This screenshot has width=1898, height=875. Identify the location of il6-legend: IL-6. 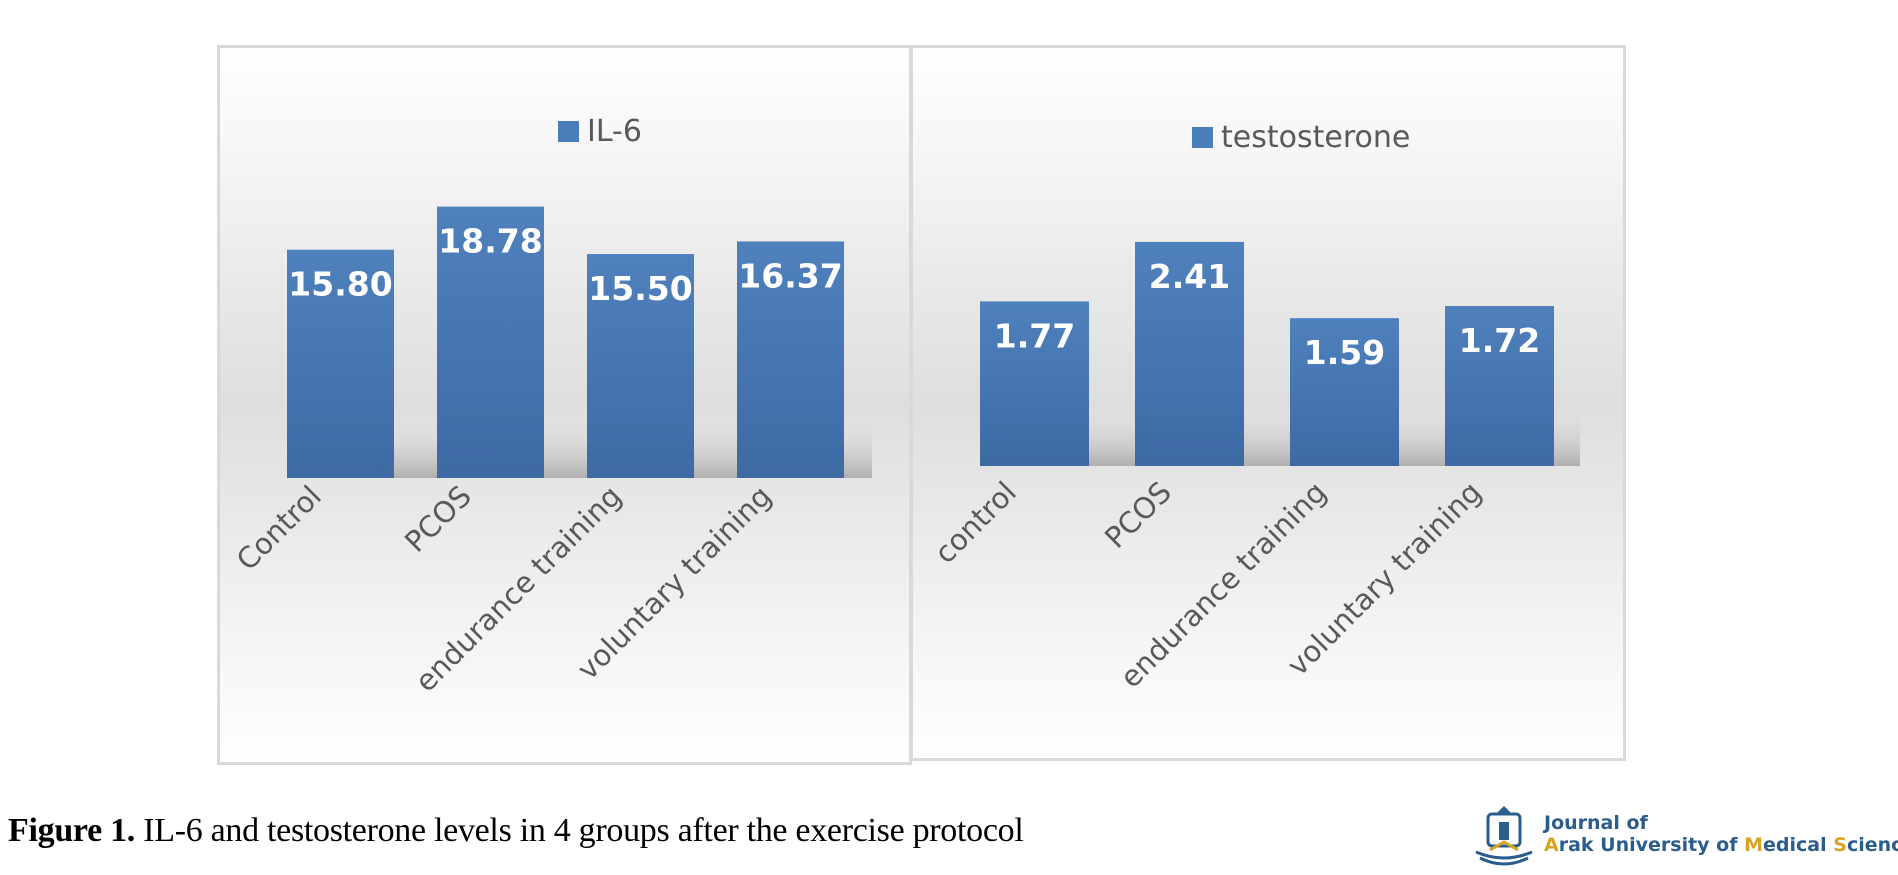
(600, 131).